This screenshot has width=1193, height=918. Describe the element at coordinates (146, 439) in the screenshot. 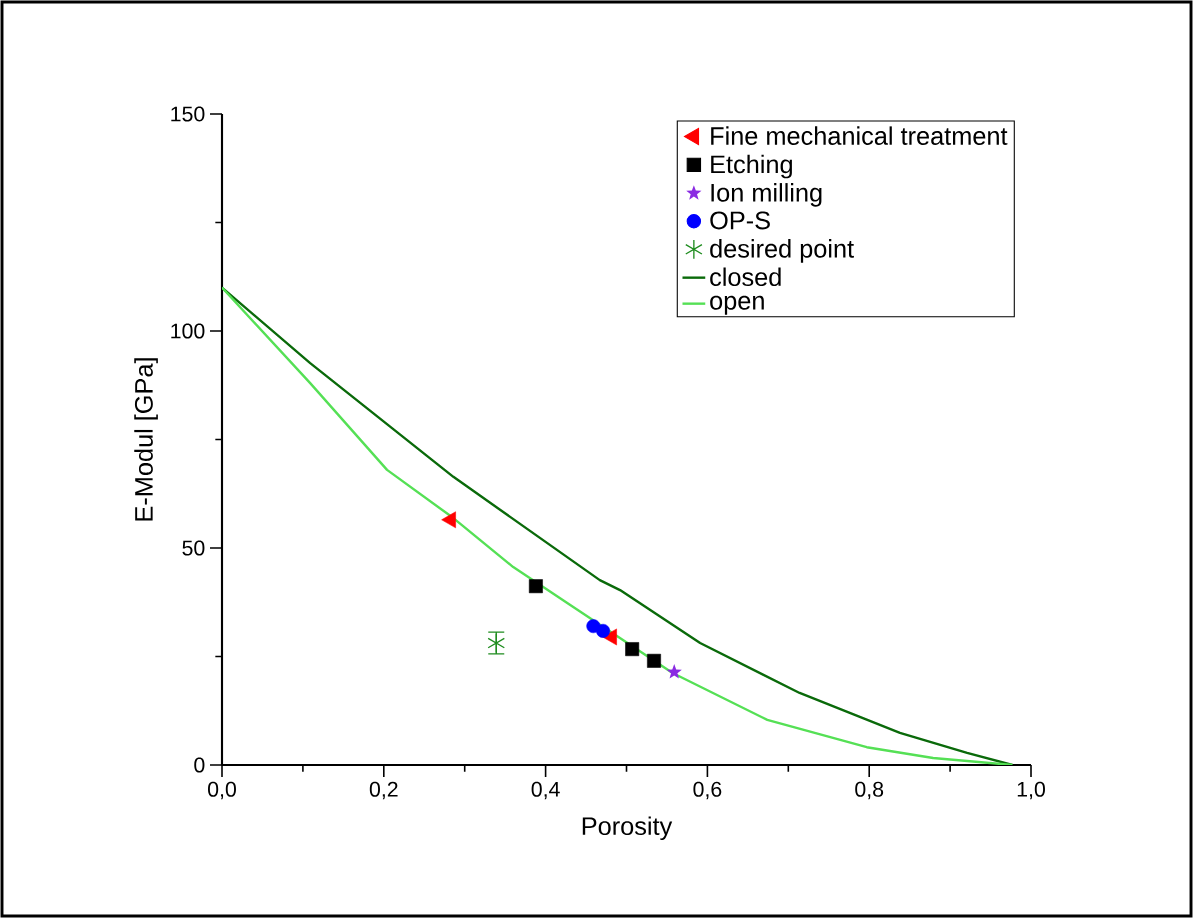

I see `y-axis-title: E-Modul [GPa]` at that location.